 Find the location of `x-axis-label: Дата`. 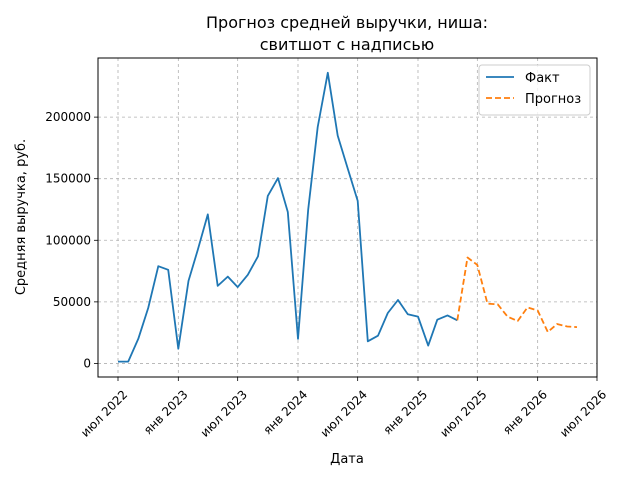

x-axis-label: Дата is located at coordinates (347, 459).